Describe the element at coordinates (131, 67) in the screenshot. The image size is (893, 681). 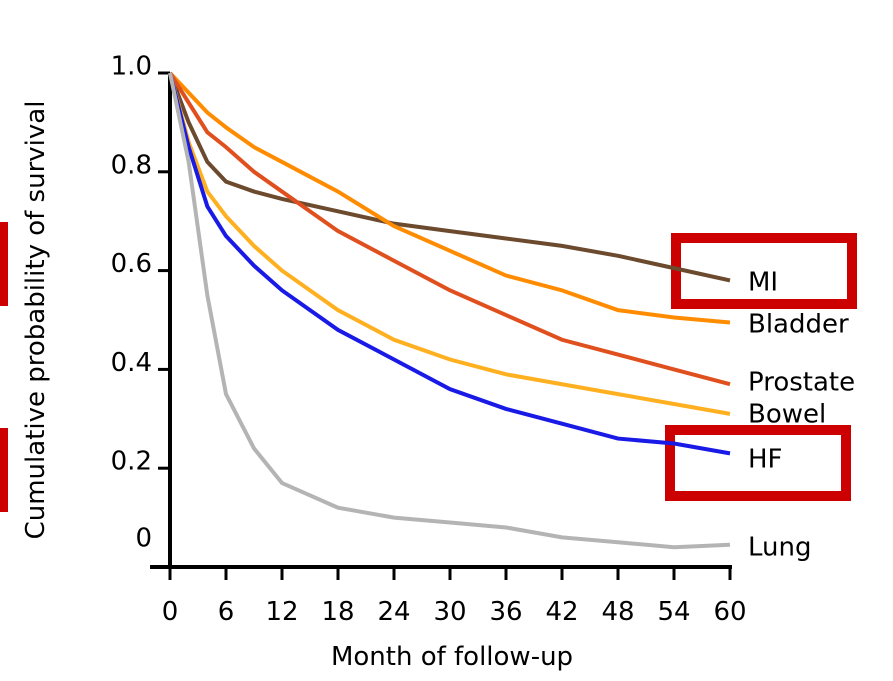
I see `y-tick-label: 1.0` at that location.